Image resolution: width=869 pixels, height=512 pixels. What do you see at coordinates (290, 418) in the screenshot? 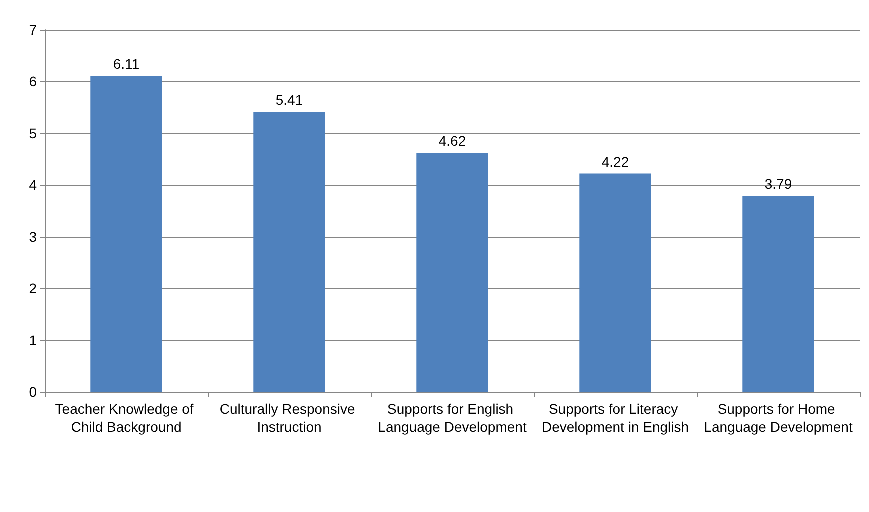
I see `x-tick-label: Culturally Responsive Instruction` at bounding box center [290, 418].